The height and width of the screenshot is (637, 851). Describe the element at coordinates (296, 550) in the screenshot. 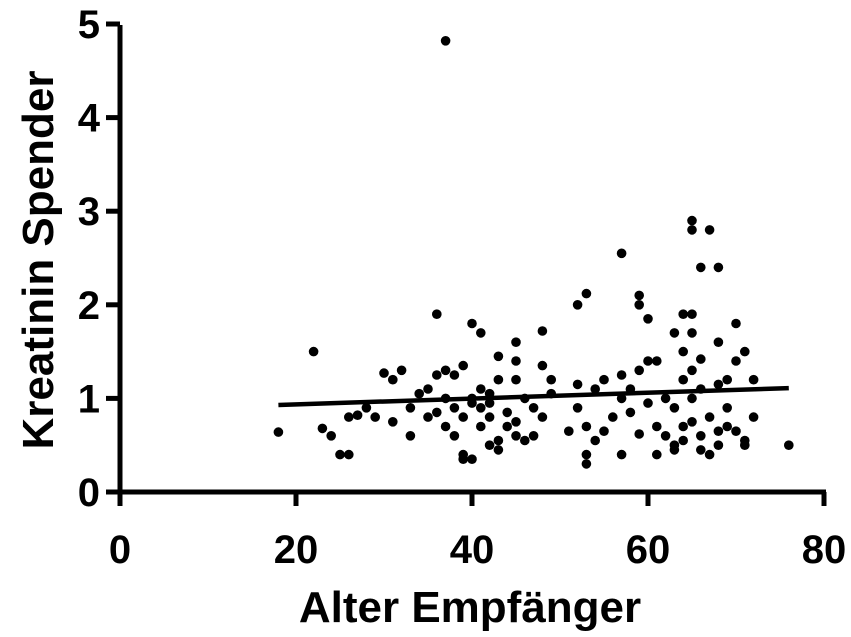

I see `x-tick-label: 20` at that location.